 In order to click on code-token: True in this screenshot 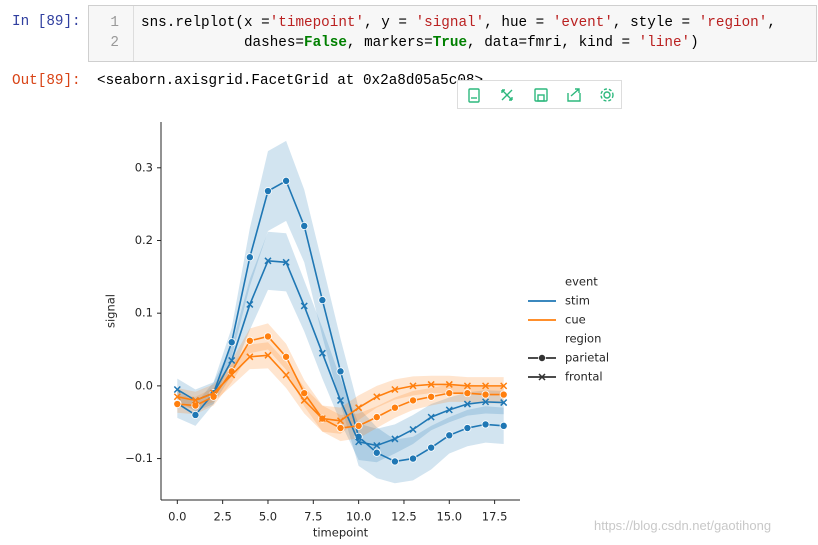, I will do `click(450, 43)`.